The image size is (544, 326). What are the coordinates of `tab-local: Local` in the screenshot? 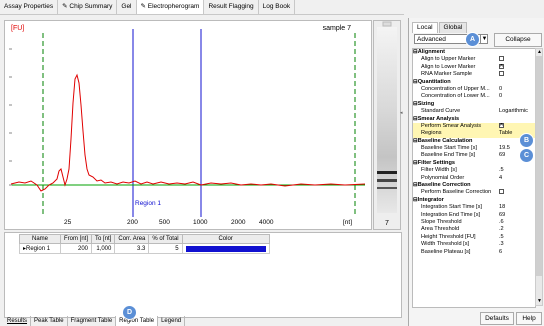 It's located at (425, 27).